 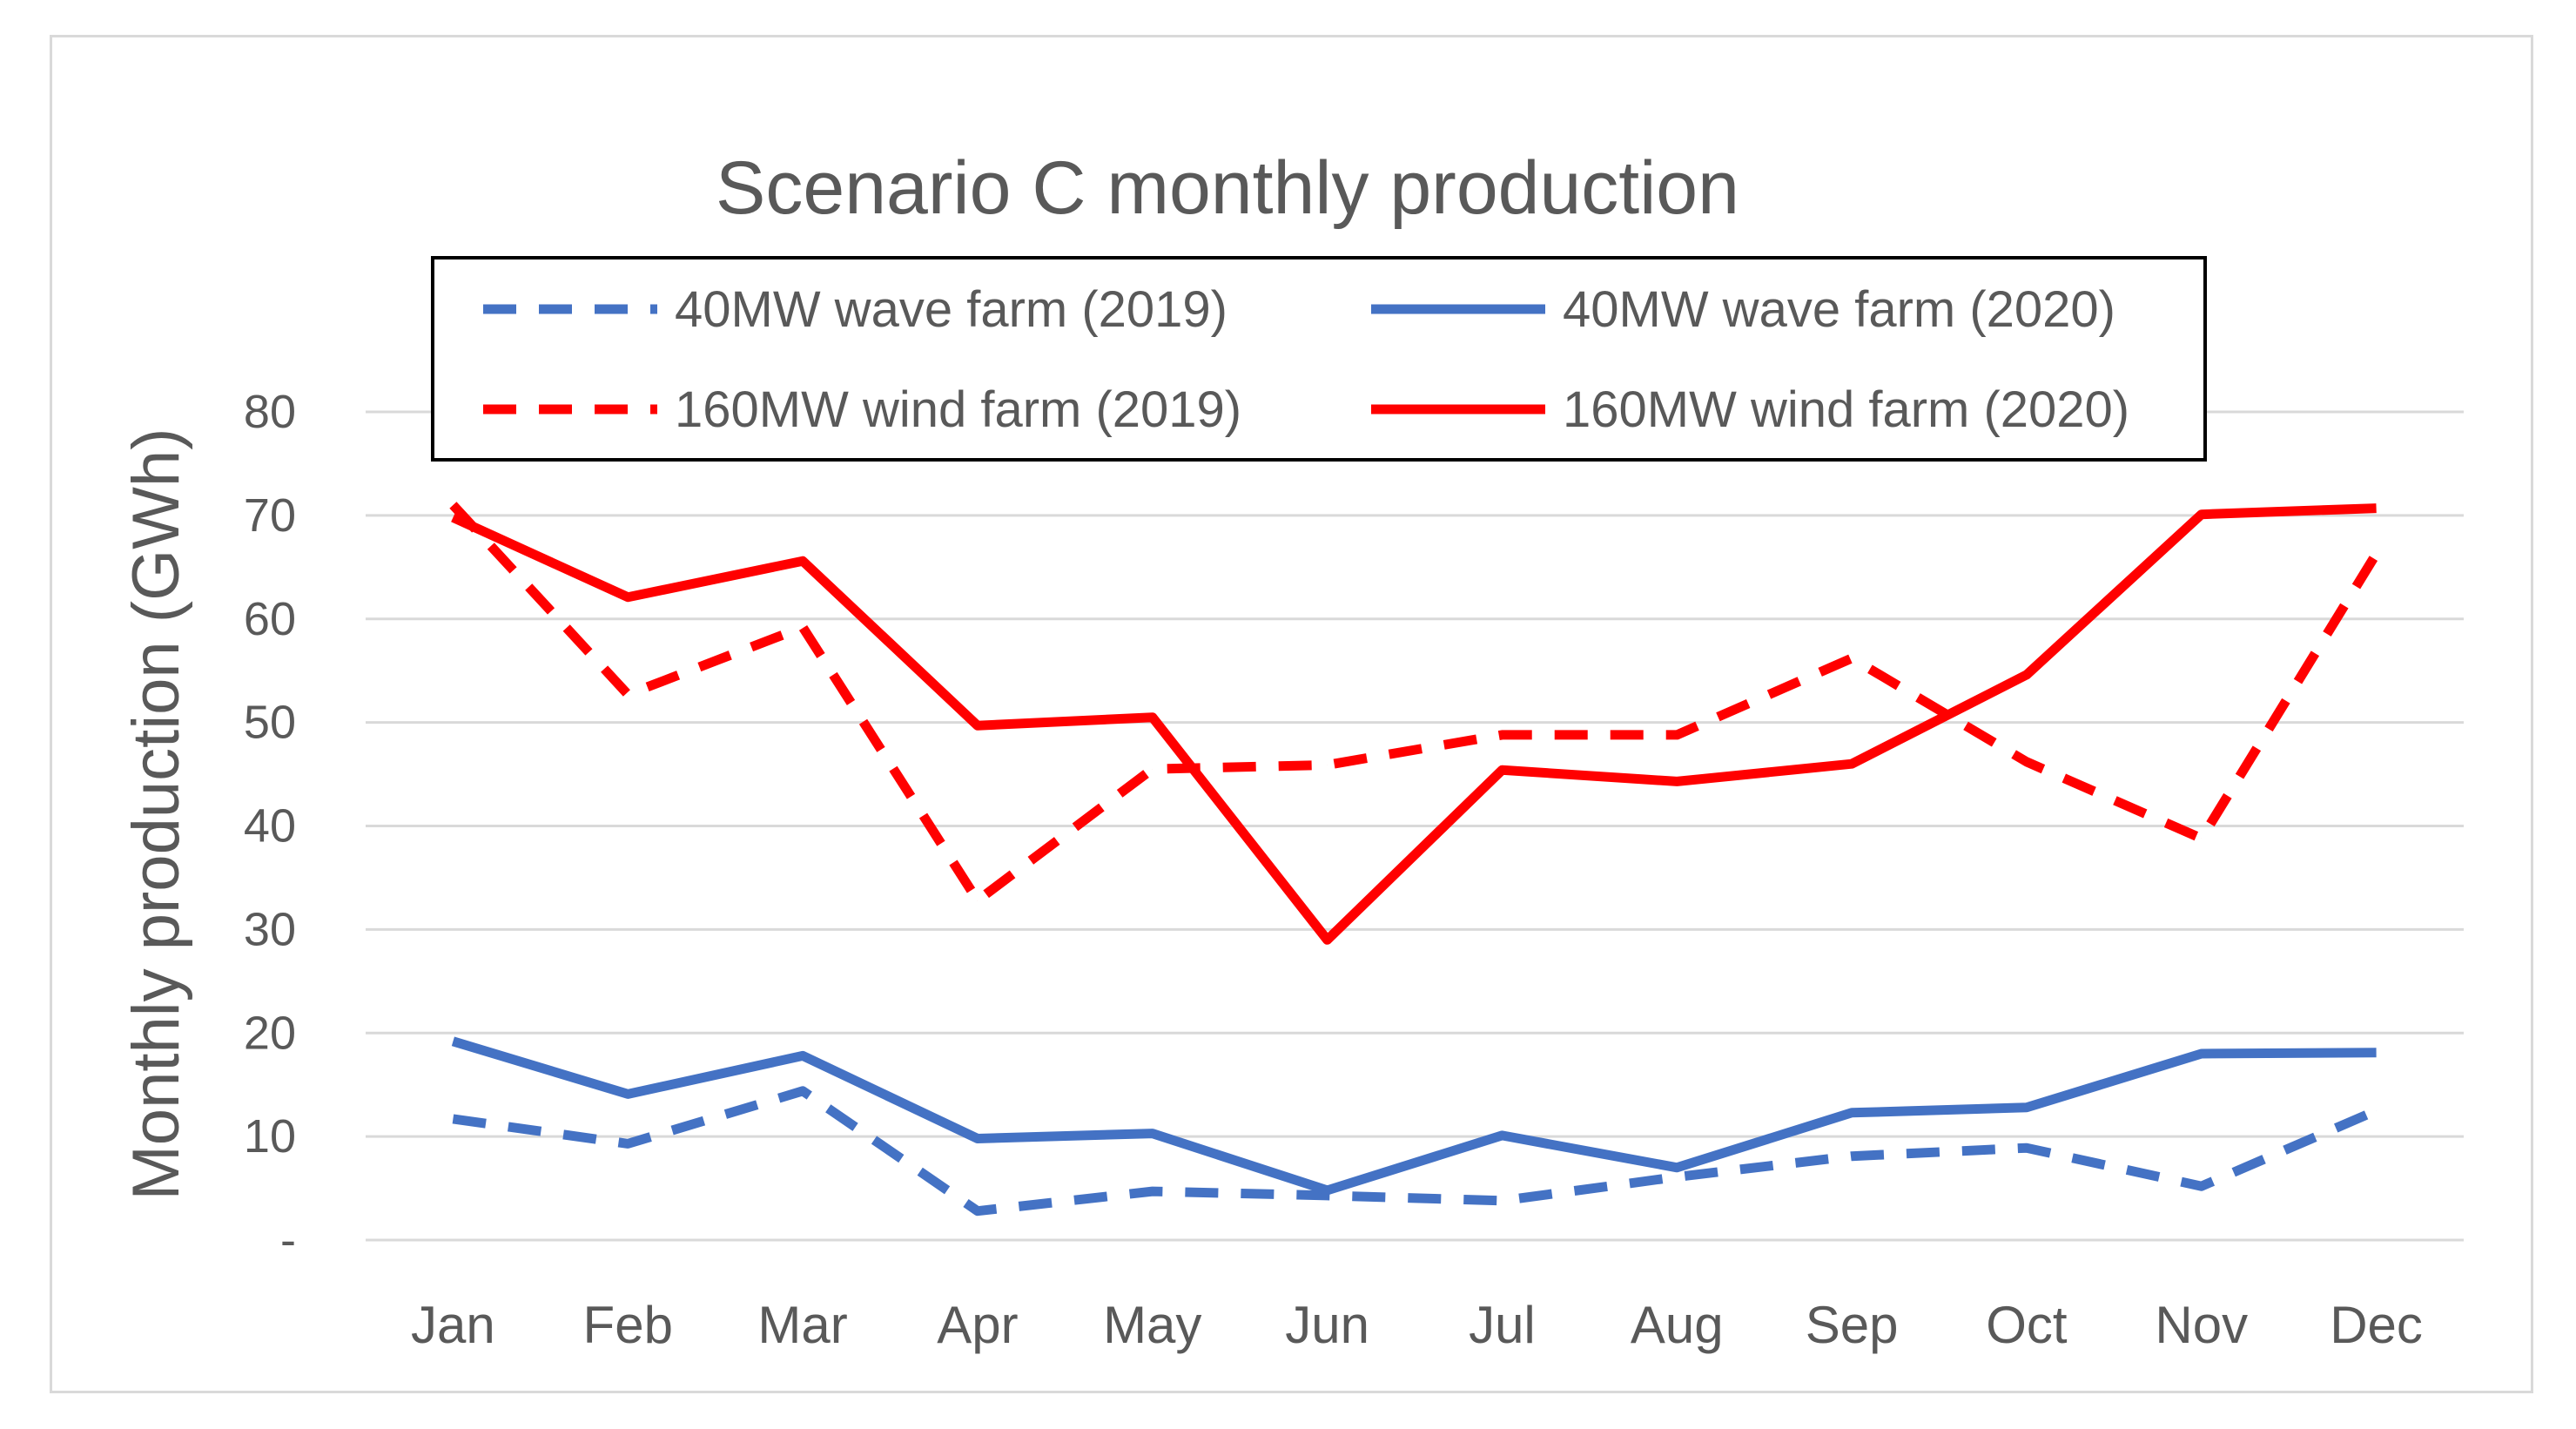 What do you see at coordinates (1677, 1325) in the screenshot?
I see `x-tick-label: Aug` at bounding box center [1677, 1325].